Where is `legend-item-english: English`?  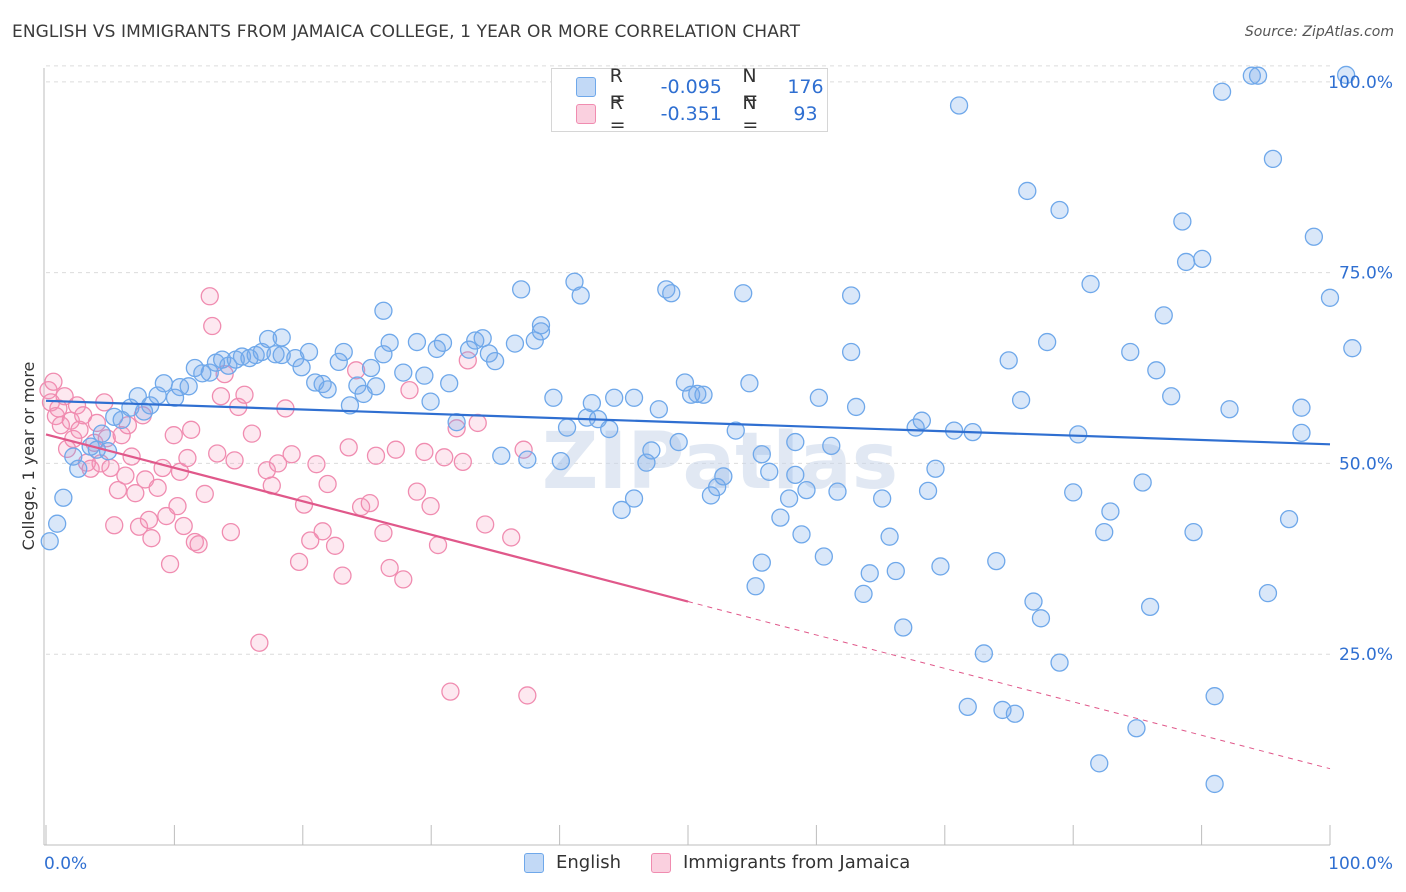
legend-item-english: English is located at coordinates (572, 862).